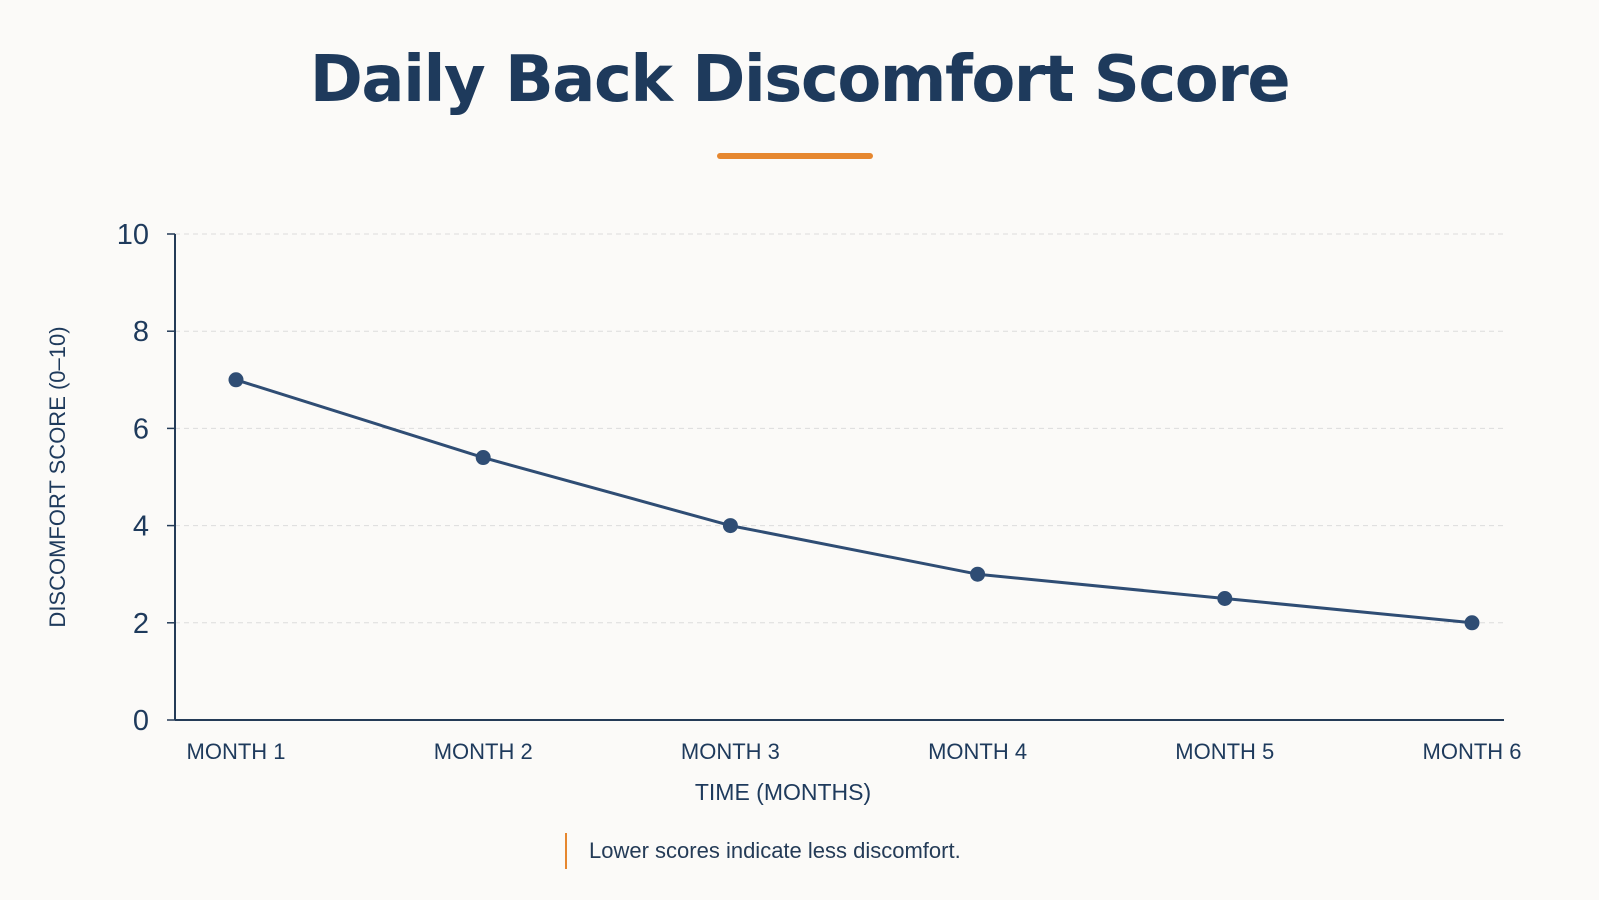  I want to click on x-tick-label: MONTH 1, so click(236, 751).